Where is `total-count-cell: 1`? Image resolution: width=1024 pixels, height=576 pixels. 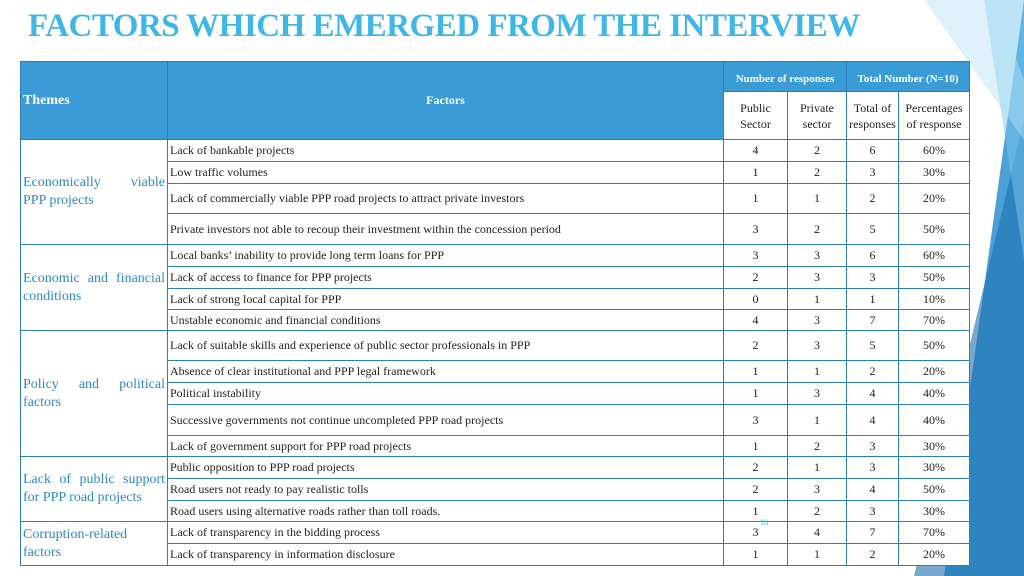 total-count-cell: 1 is located at coordinates (872, 299).